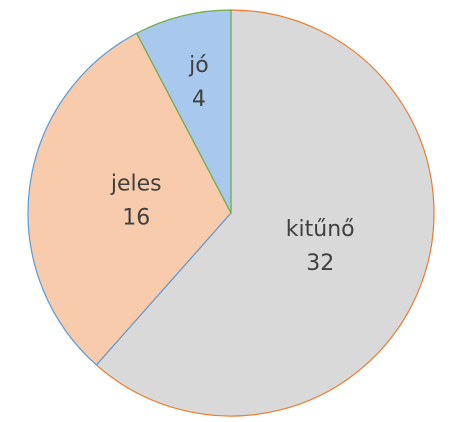 The width and height of the screenshot is (455, 422). I want to click on slice-label: jó, so click(198, 65).